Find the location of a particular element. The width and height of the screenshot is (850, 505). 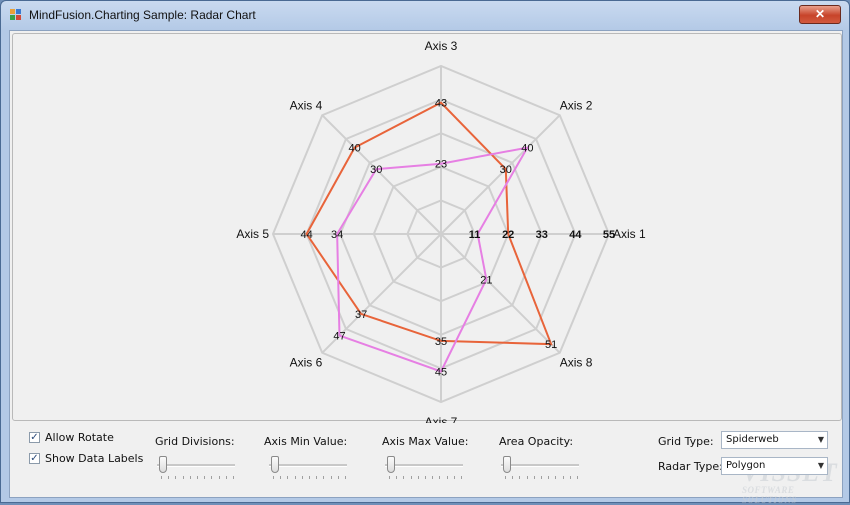

grid-divisions-label: Grid Divisions: is located at coordinates (195, 441).